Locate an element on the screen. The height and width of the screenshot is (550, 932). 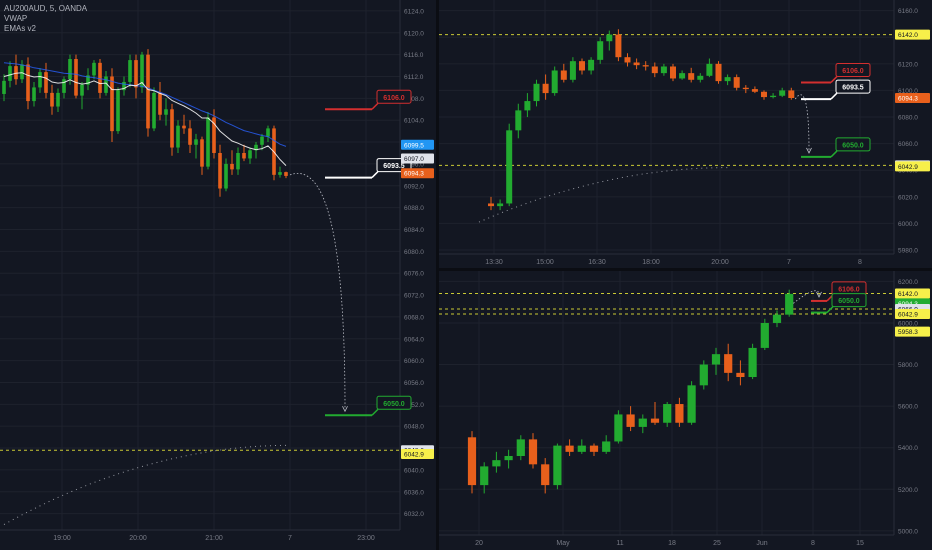
vwap-line is located at coordinates (145, 119).